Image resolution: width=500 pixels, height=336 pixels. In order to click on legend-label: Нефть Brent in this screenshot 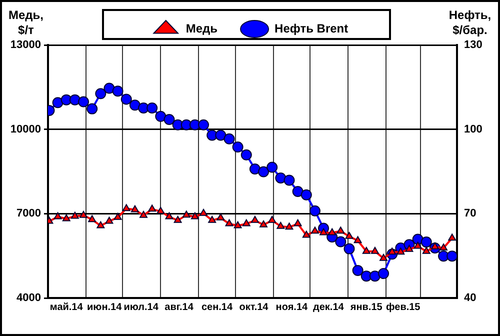, I will do `click(311, 28)`.